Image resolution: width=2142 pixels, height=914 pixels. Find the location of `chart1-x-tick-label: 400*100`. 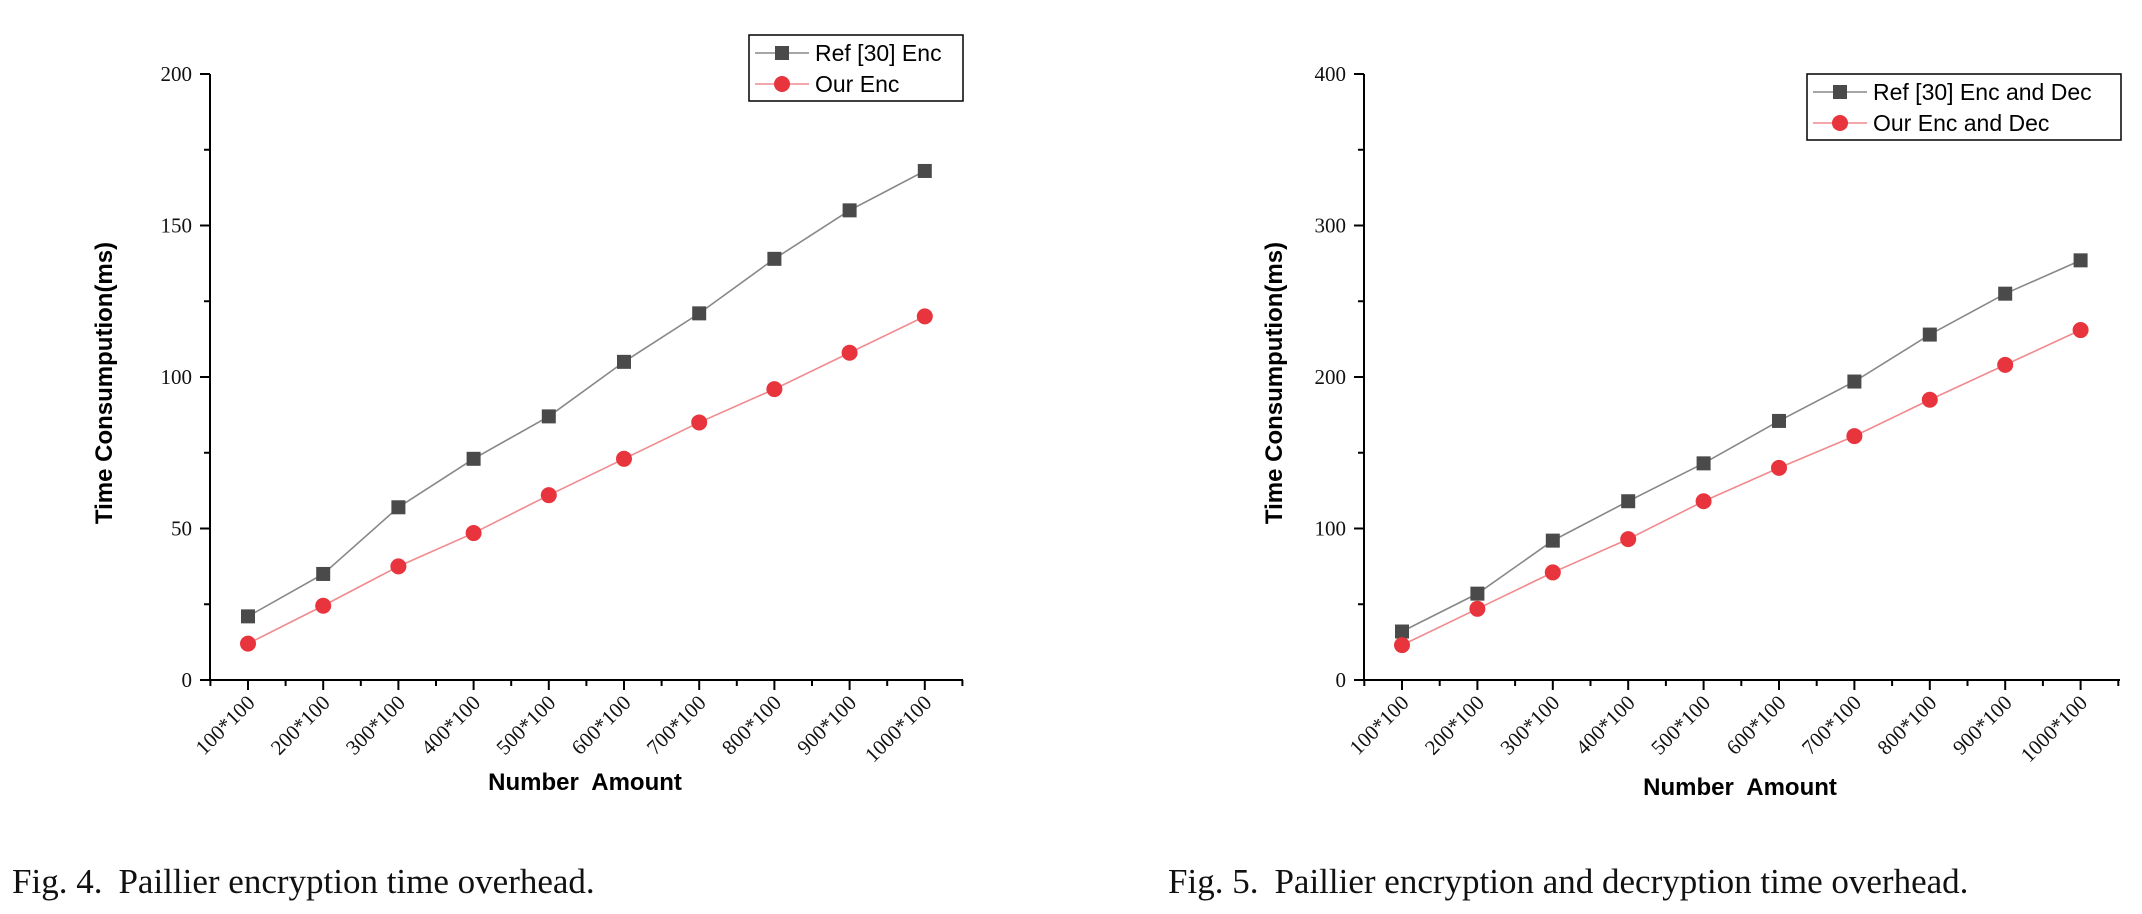

chart1-x-tick-label: 400*100 is located at coordinates (450, 725).